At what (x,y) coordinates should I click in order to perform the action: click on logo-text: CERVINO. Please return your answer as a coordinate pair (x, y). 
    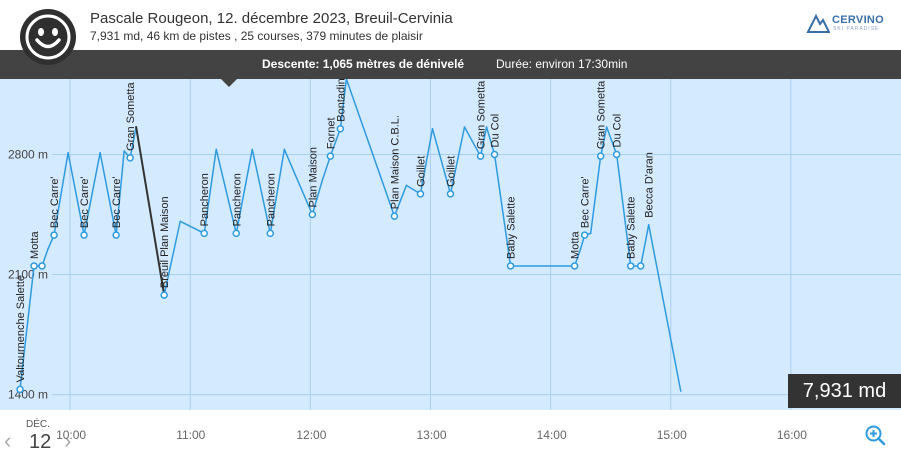
    Looking at the image, I should click on (858, 20).